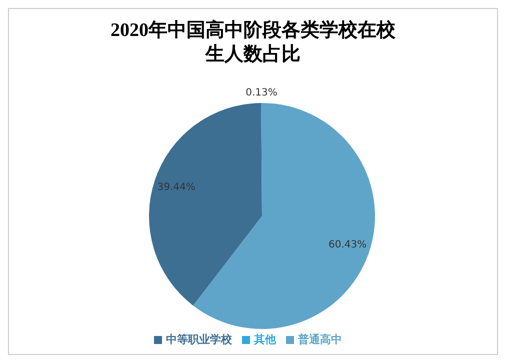  What do you see at coordinates (320, 339) in the screenshot?
I see `legend-label: 普通高中` at bounding box center [320, 339].